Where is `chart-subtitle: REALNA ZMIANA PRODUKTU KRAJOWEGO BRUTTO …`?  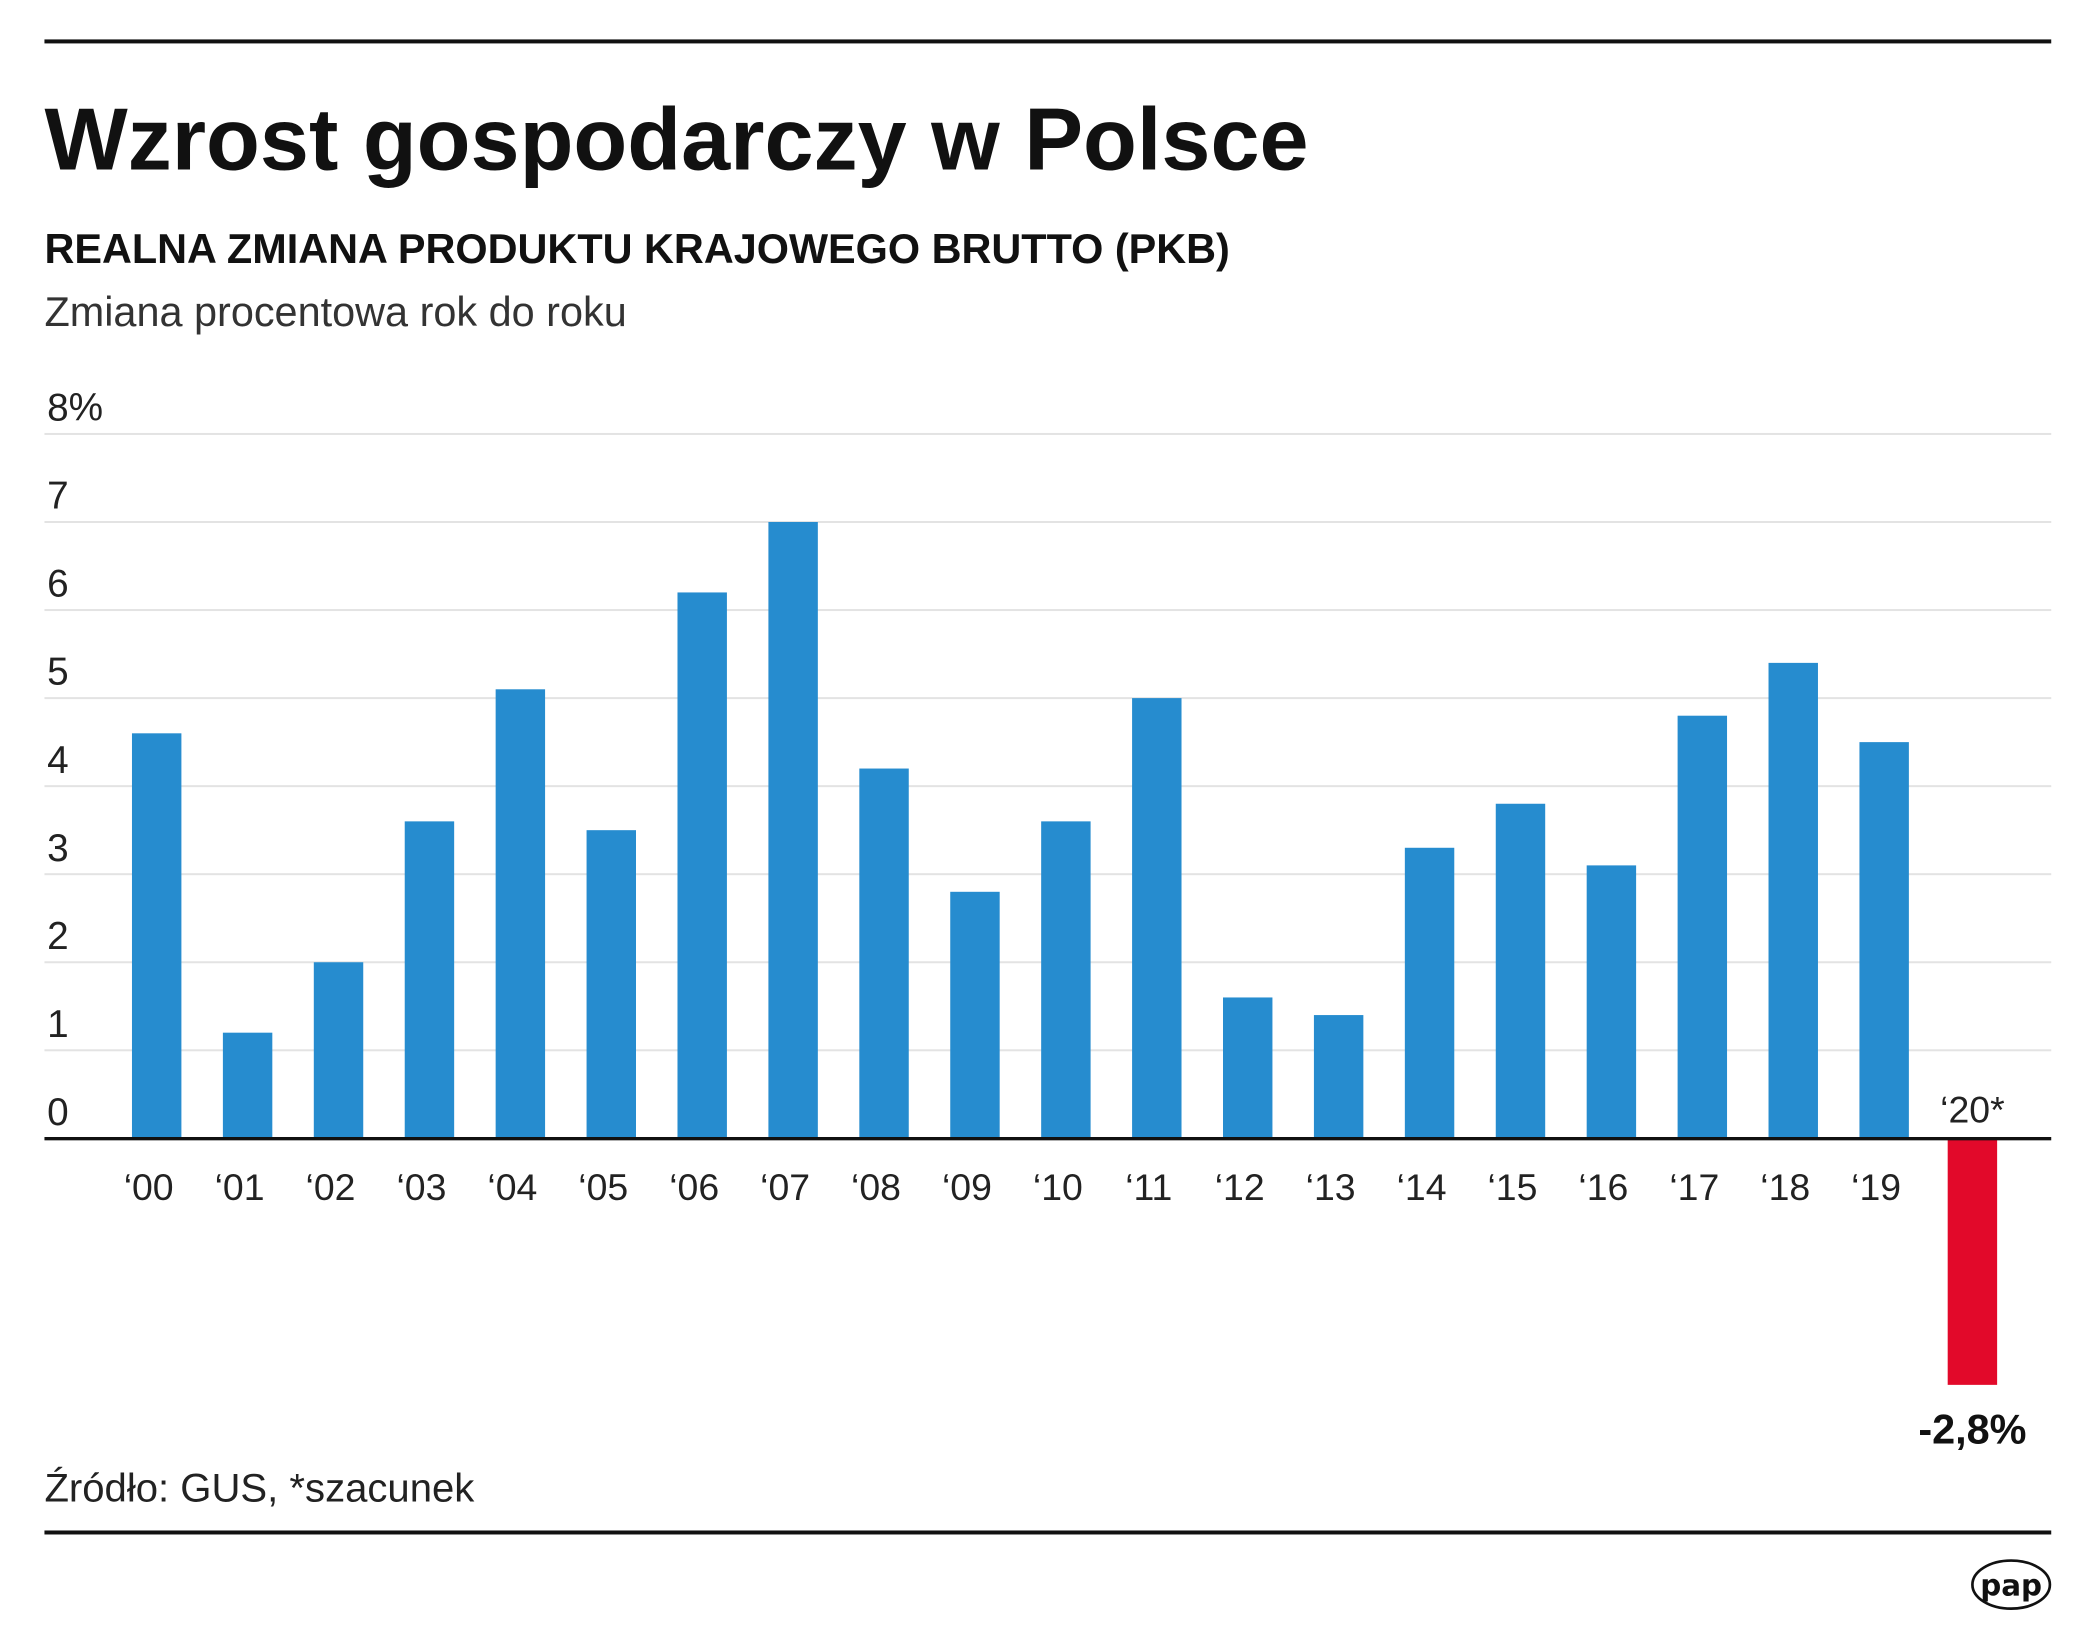
chart-subtitle: REALNA ZMIANA PRODUKTU KRAJOWEGO BRUTTO … is located at coordinates (636, 249).